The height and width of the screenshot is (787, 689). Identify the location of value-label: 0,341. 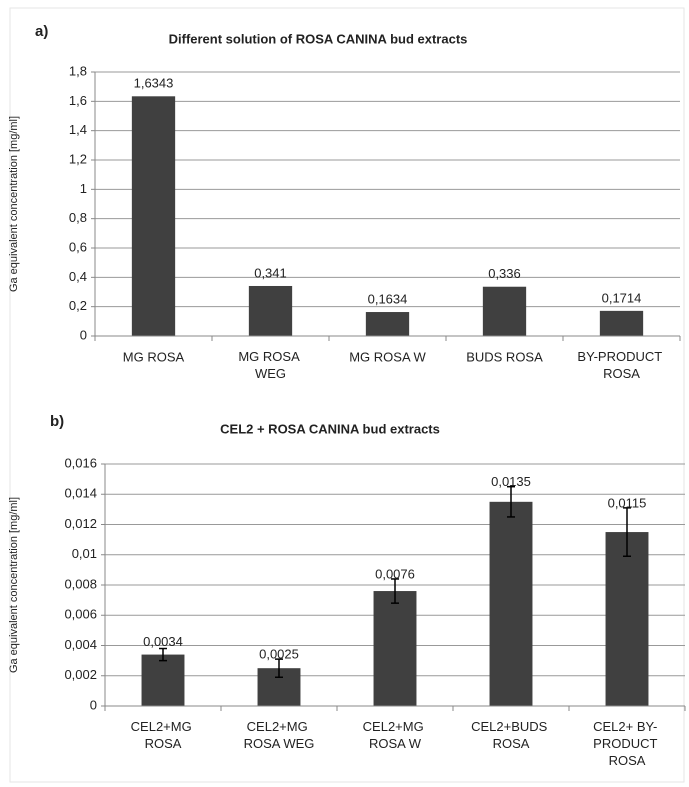
(270, 272).